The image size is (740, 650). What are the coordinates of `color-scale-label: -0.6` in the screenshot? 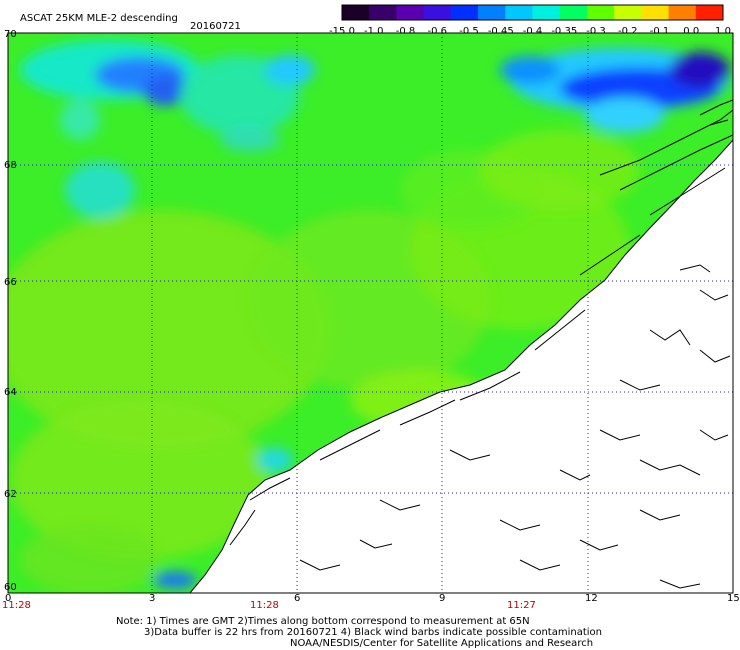 It's located at (437, 31).